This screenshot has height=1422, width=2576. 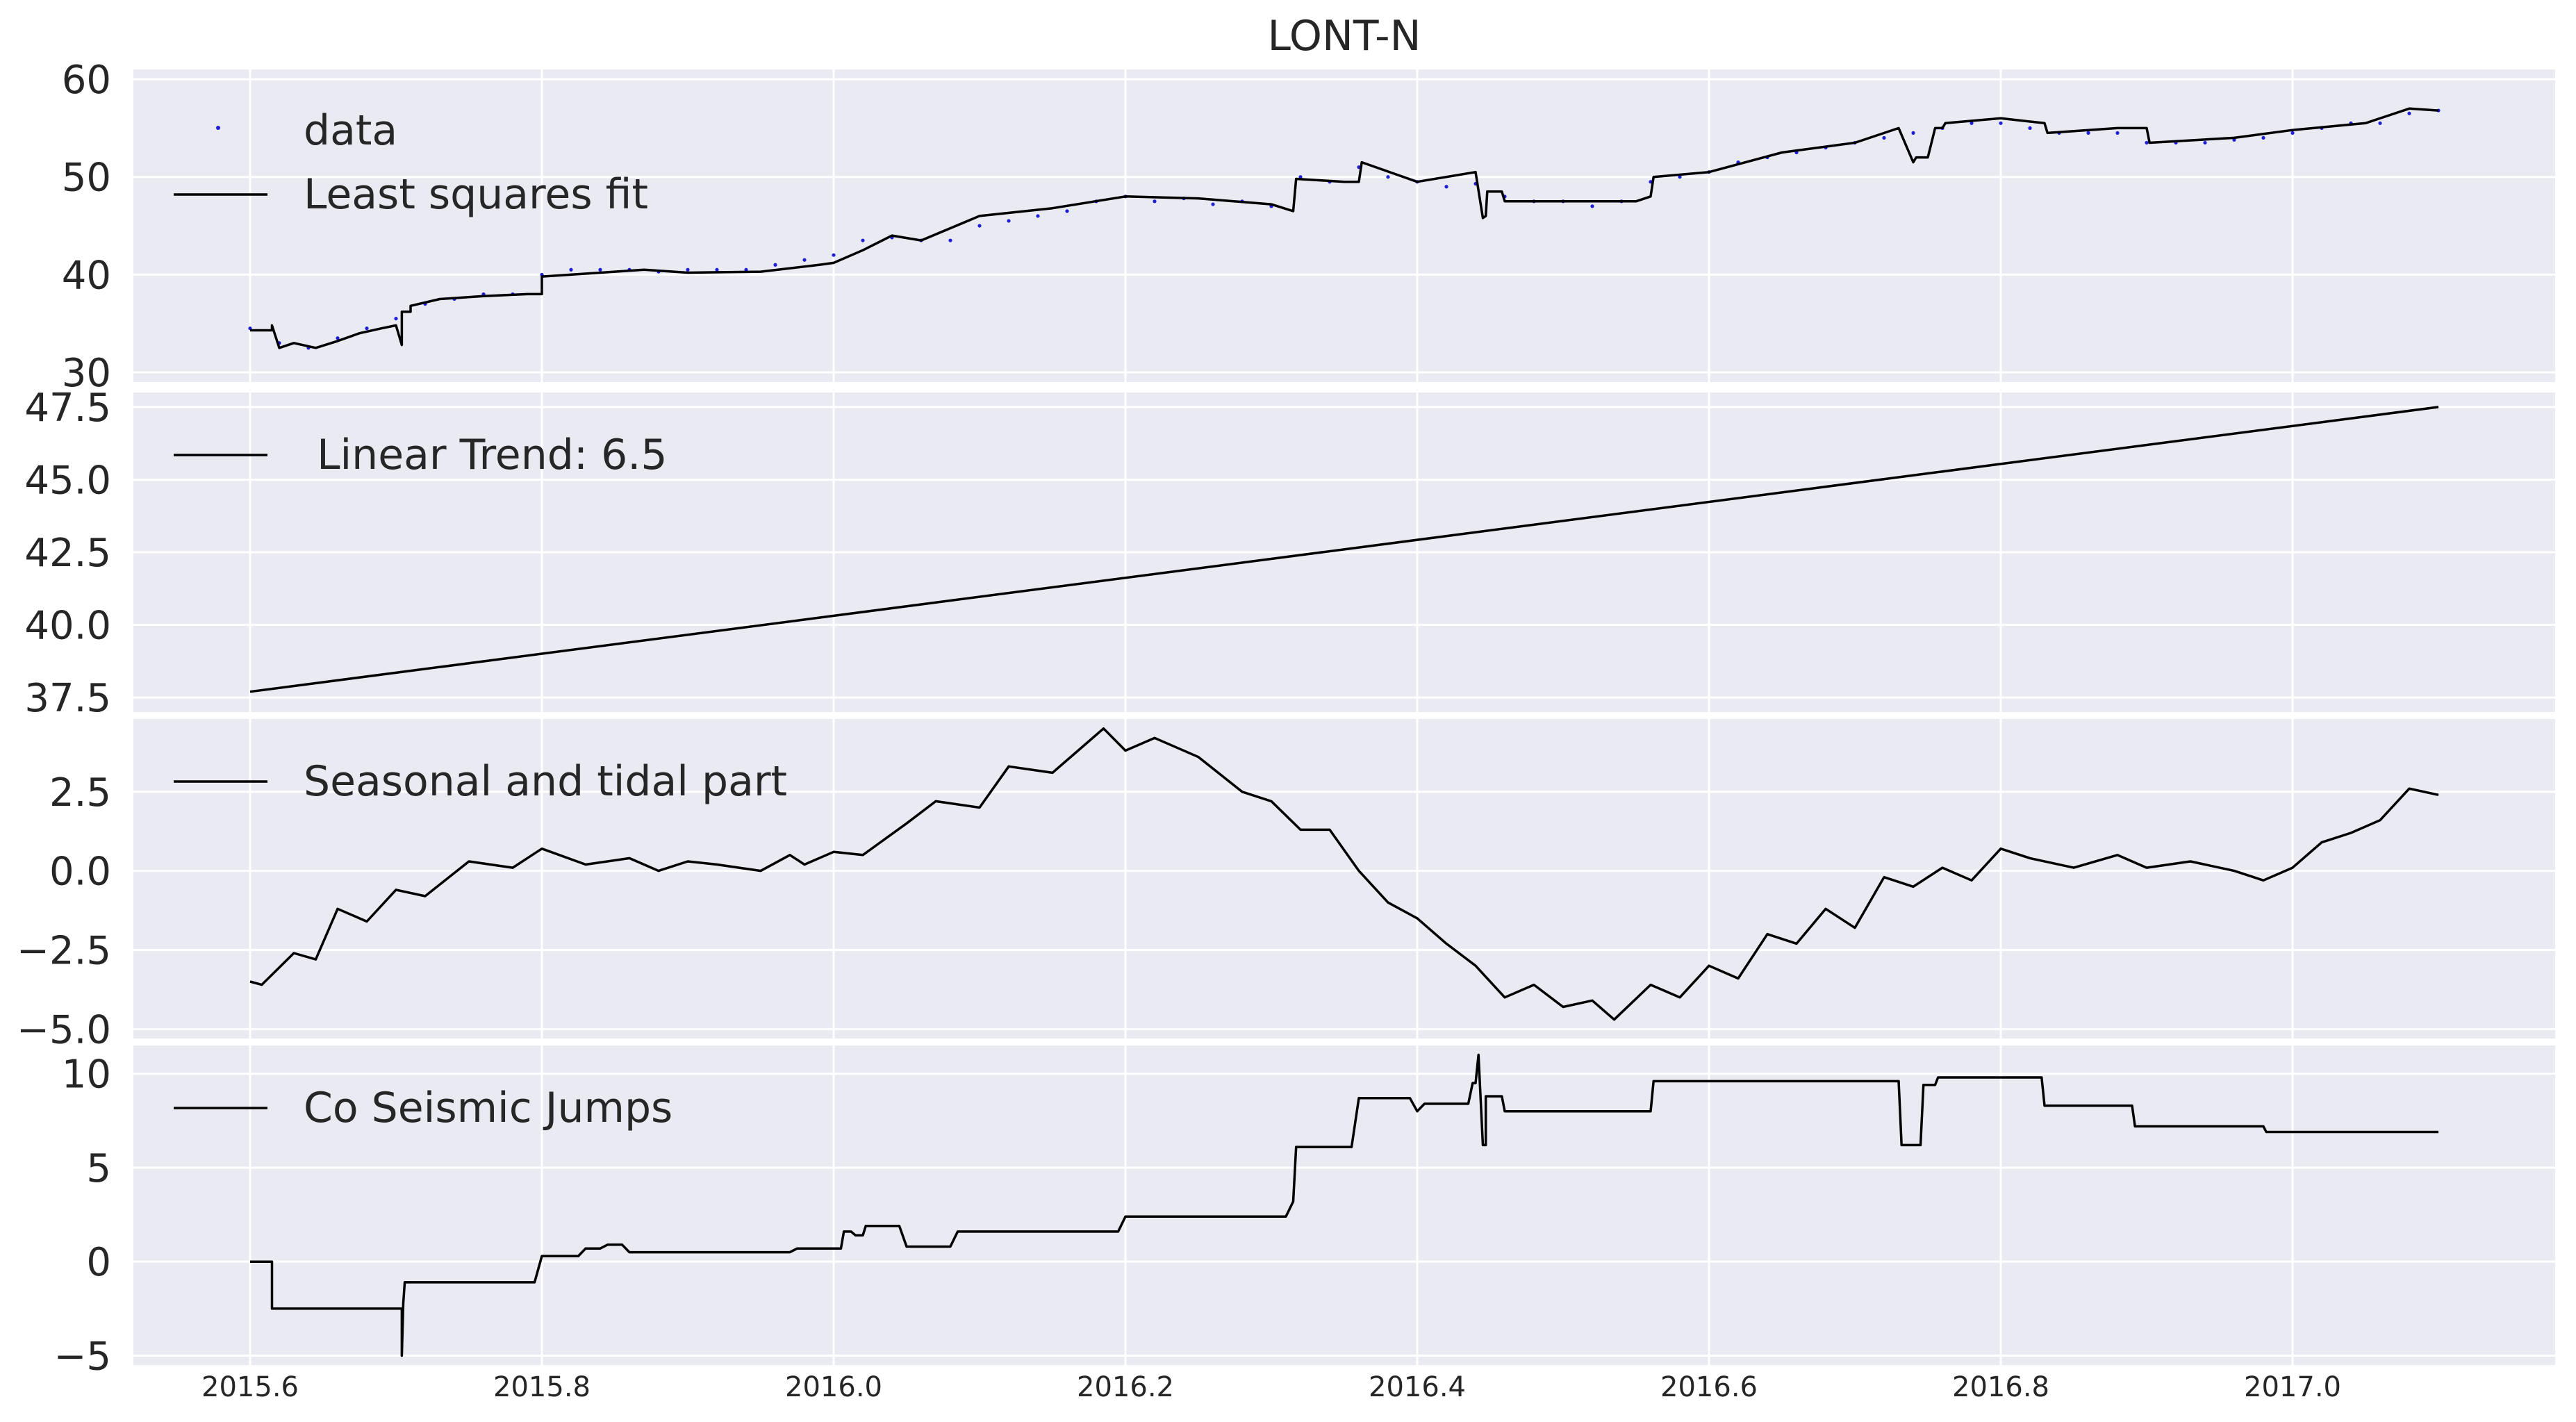 I want to click on y-tick-label: 10, so click(x=87, y=1075).